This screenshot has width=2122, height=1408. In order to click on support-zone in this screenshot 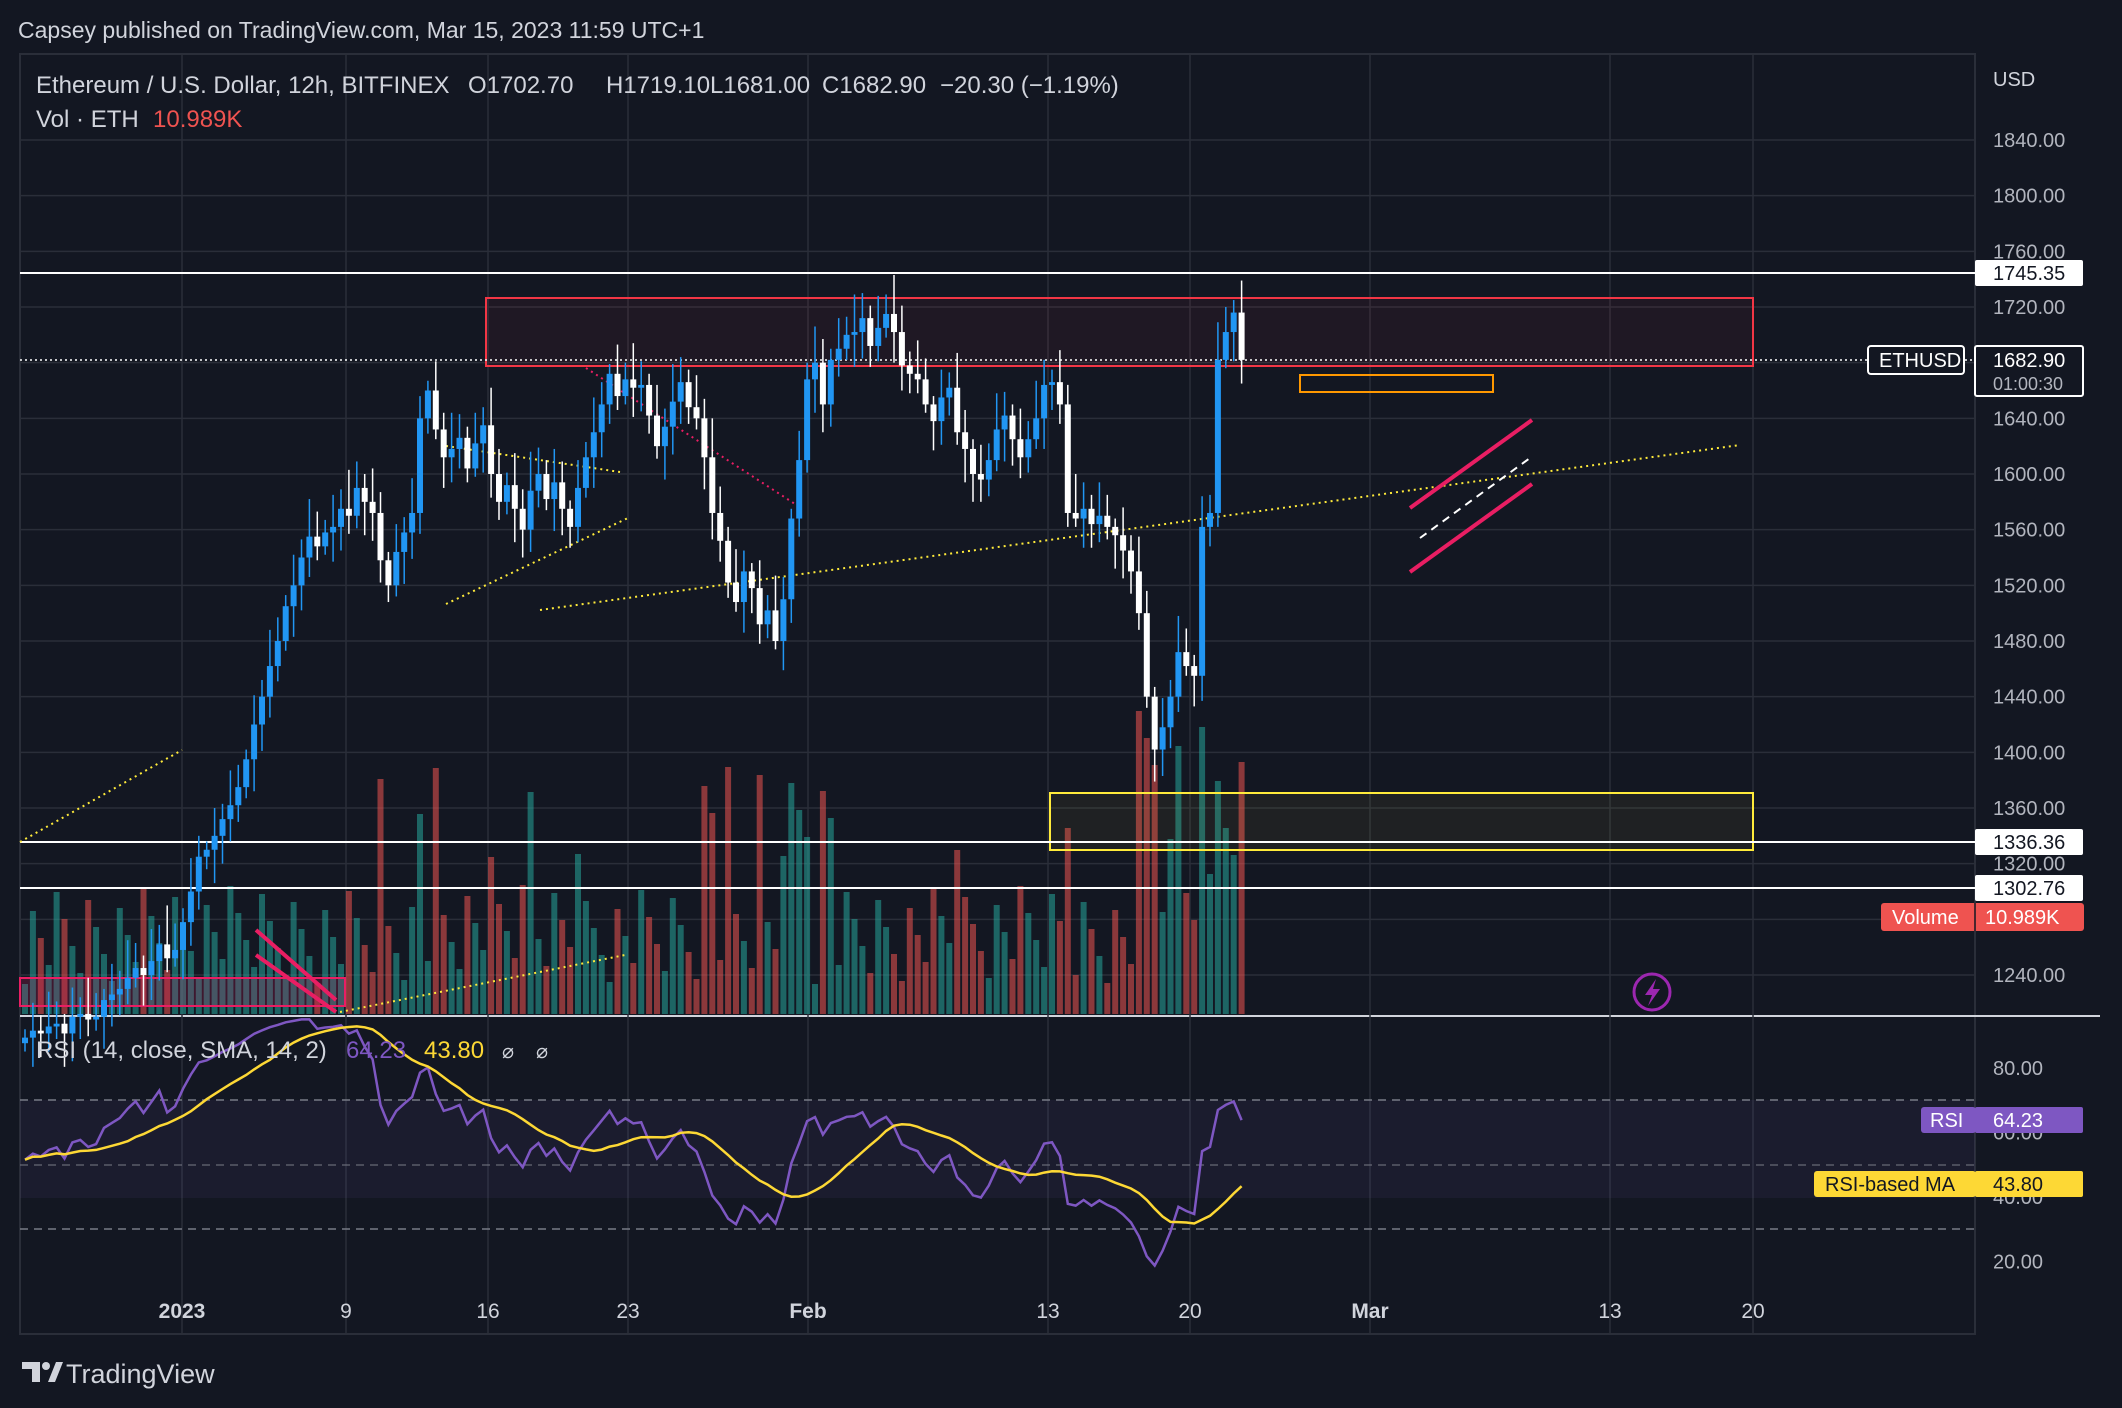, I will do `click(1401, 821)`.